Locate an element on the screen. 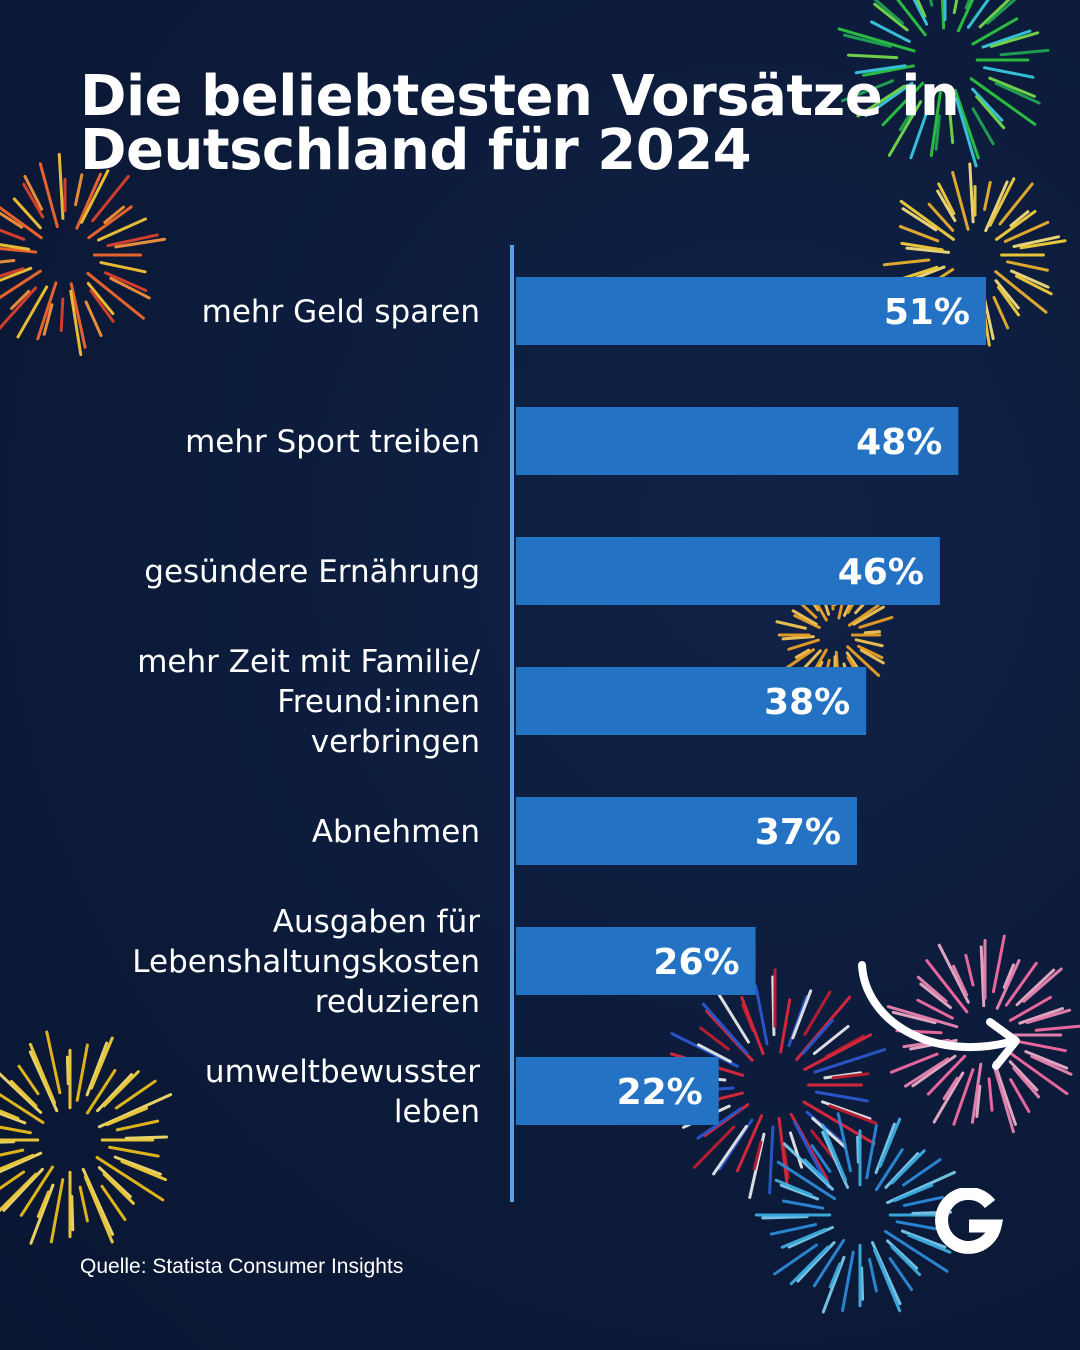 Image resolution: width=1080 pixels, height=1350 pixels. bar-value-label: 48% is located at coordinates (899, 442).